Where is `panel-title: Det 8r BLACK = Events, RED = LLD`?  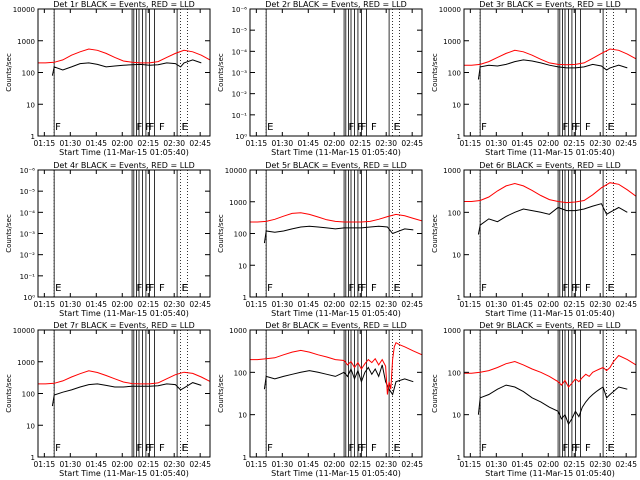 panel-title: Det 8r BLACK = Events, RED = LLD is located at coordinates (336, 325).